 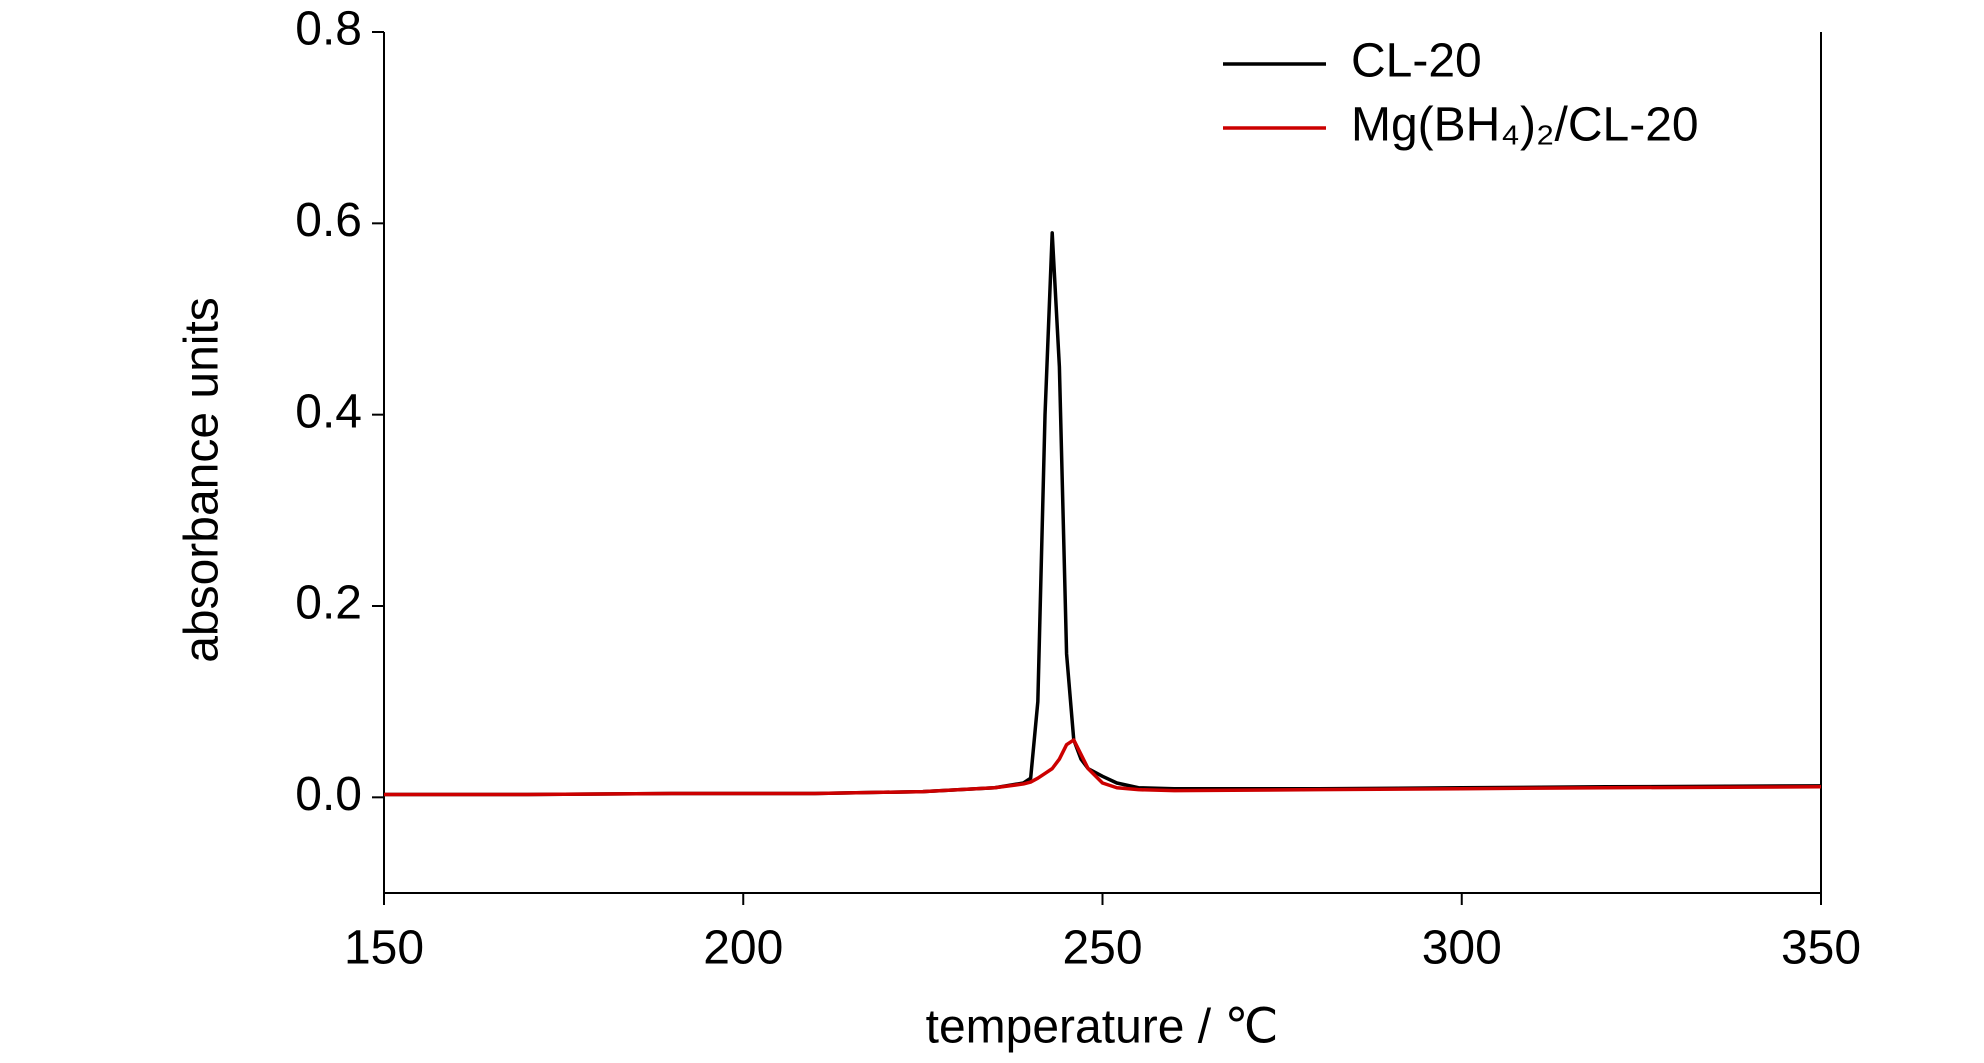 I want to click on y-tick-label: 0.2, so click(x=328, y=603).